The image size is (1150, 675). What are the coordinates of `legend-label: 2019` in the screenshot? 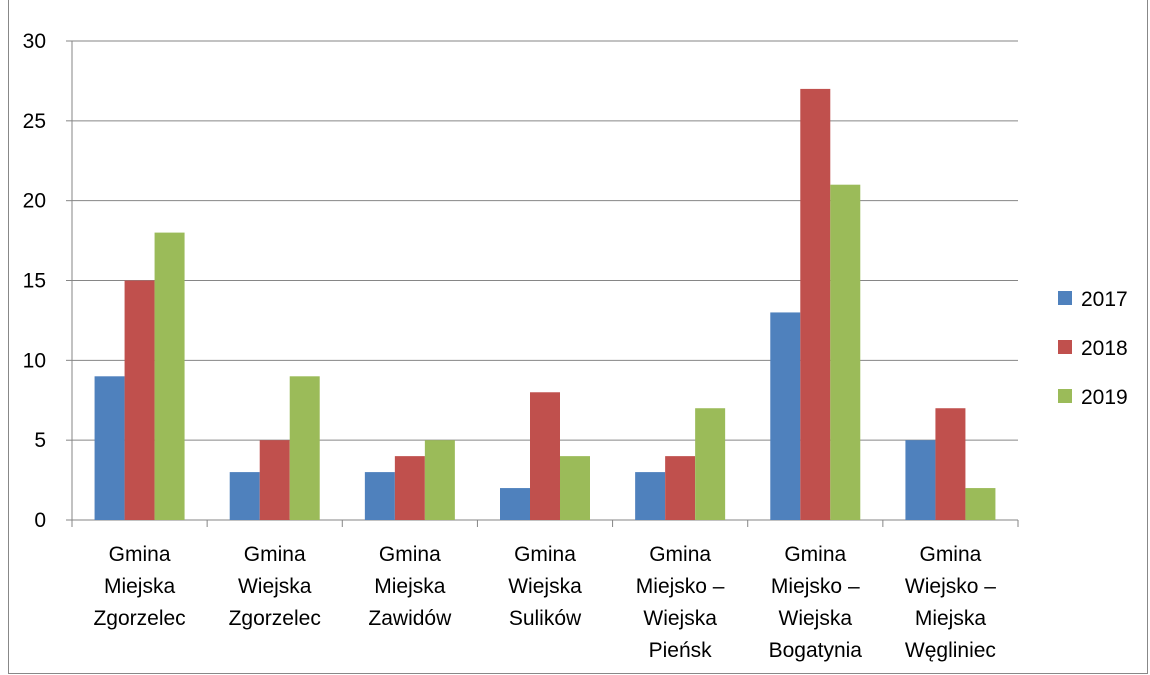 It's located at (1104, 397).